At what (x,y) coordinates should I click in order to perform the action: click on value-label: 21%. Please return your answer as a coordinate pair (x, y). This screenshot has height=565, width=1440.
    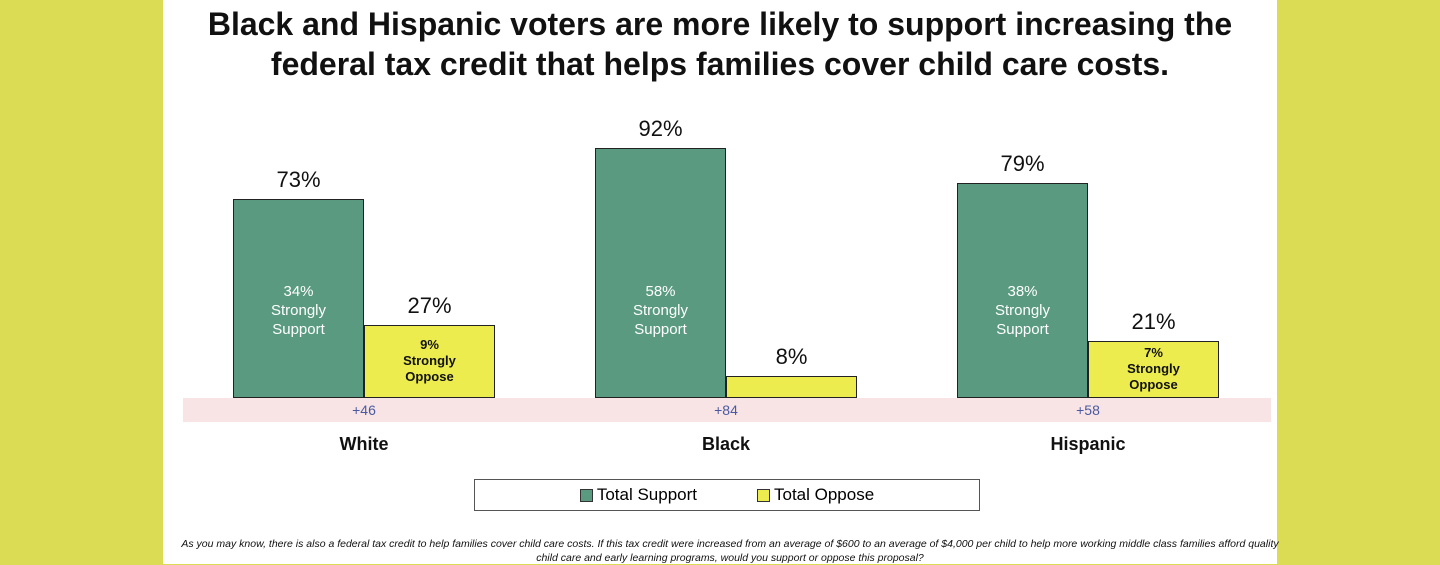
    Looking at the image, I should click on (1153, 321).